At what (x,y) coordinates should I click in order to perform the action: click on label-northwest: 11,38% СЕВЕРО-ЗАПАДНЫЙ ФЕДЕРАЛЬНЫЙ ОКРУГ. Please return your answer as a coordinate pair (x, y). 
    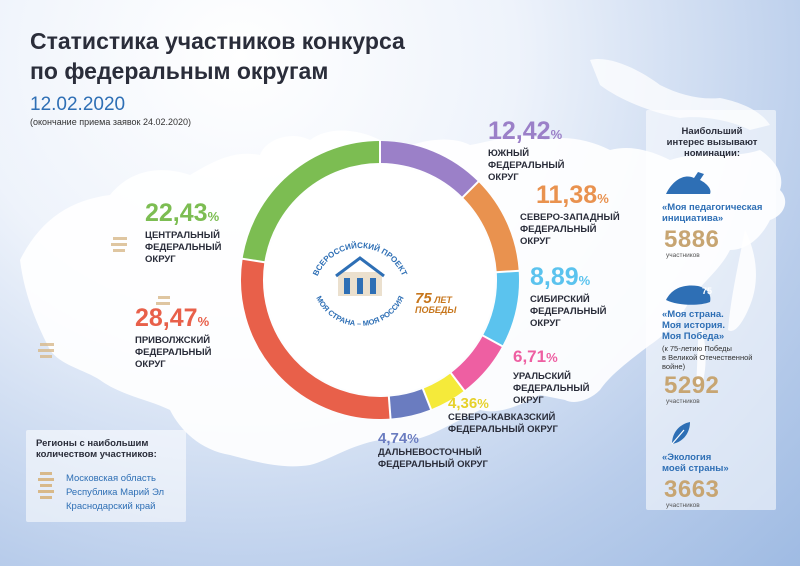
    Looking at the image, I should click on (570, 214).